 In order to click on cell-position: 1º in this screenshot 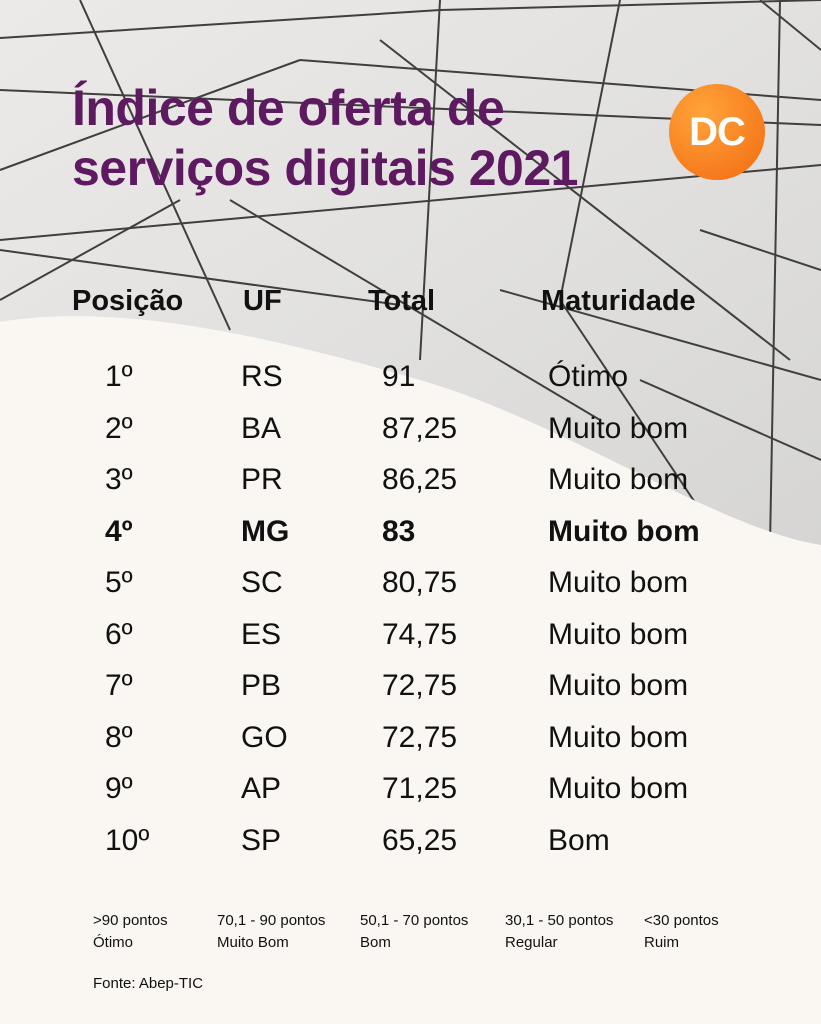, I will do `click(119, 376)`.